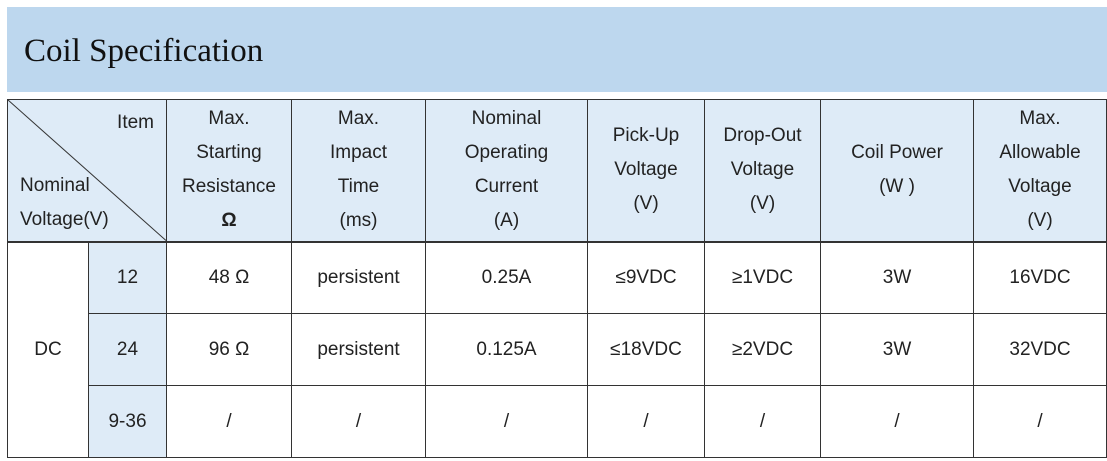 The width and height of the screenshot is (1107, 461). I want to click on power-cell: /, so click(897, 421).